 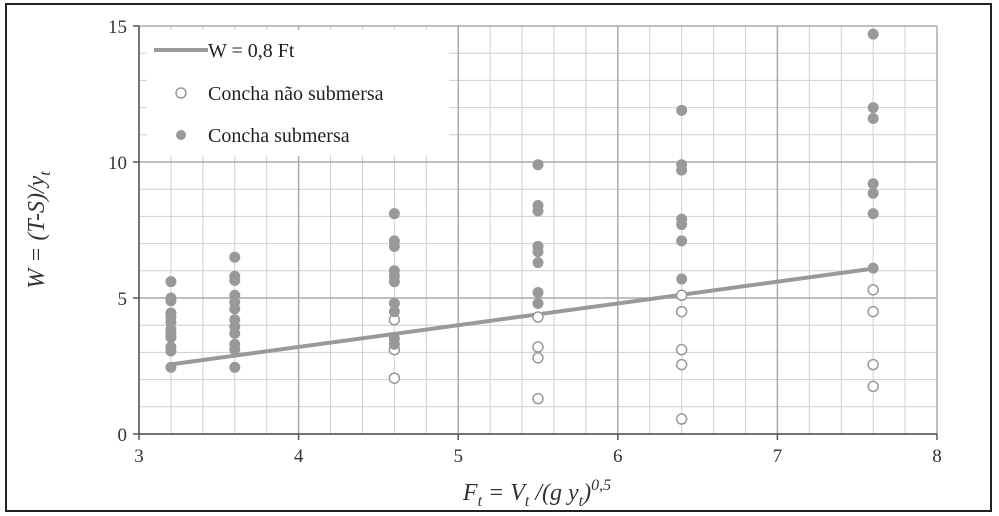 I want to click on x-tick-label: 7, so click(x=778, y=456).